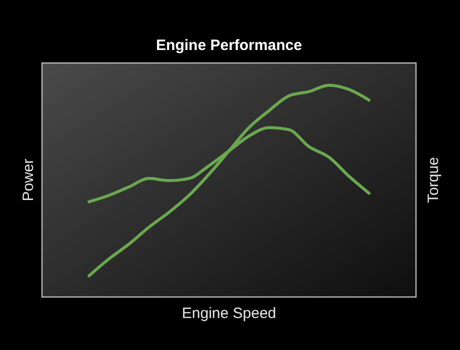  Describe the element at coordinates (28, 180) in the screenshot. I see `y-axis-title: Power` at that location.